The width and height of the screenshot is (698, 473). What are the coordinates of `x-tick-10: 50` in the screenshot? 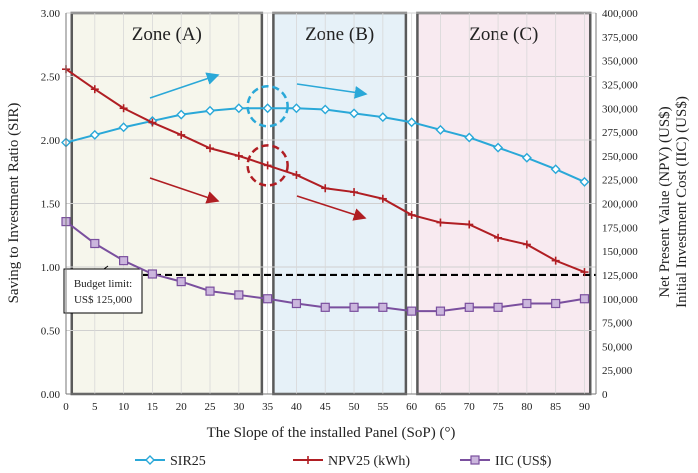 It's located at (355, 407).